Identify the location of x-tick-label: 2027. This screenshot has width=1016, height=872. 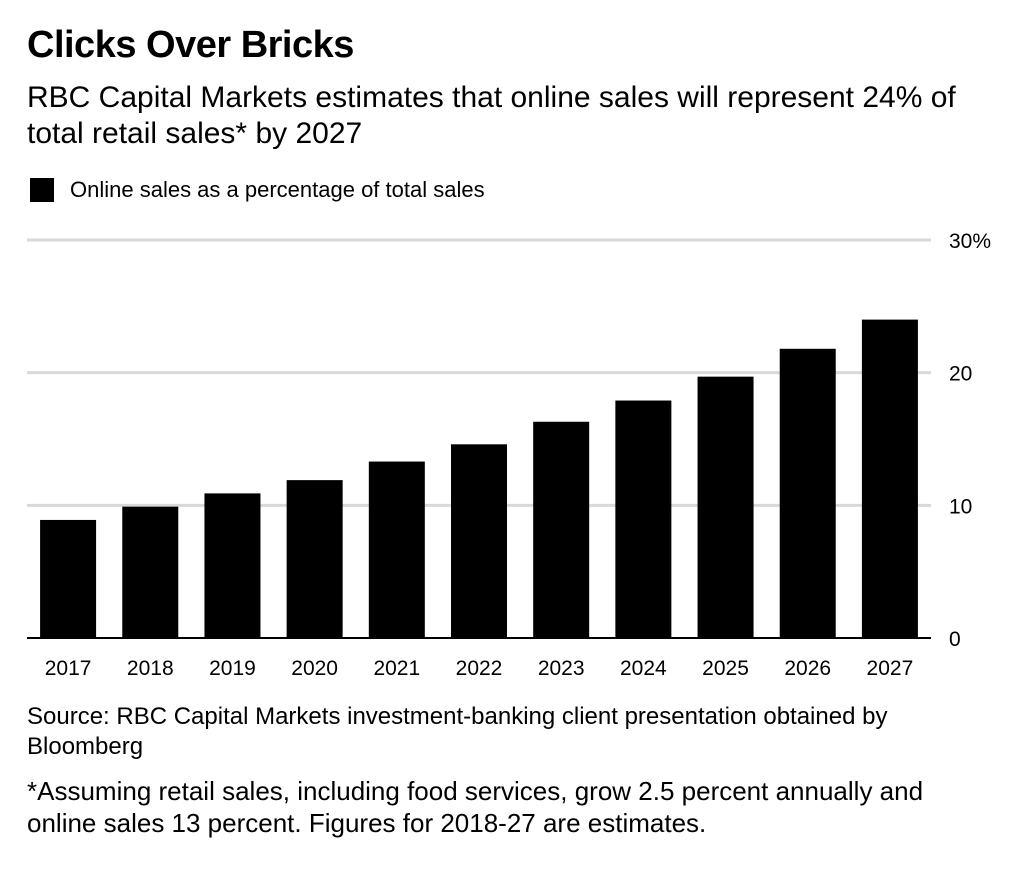
(890, 668).